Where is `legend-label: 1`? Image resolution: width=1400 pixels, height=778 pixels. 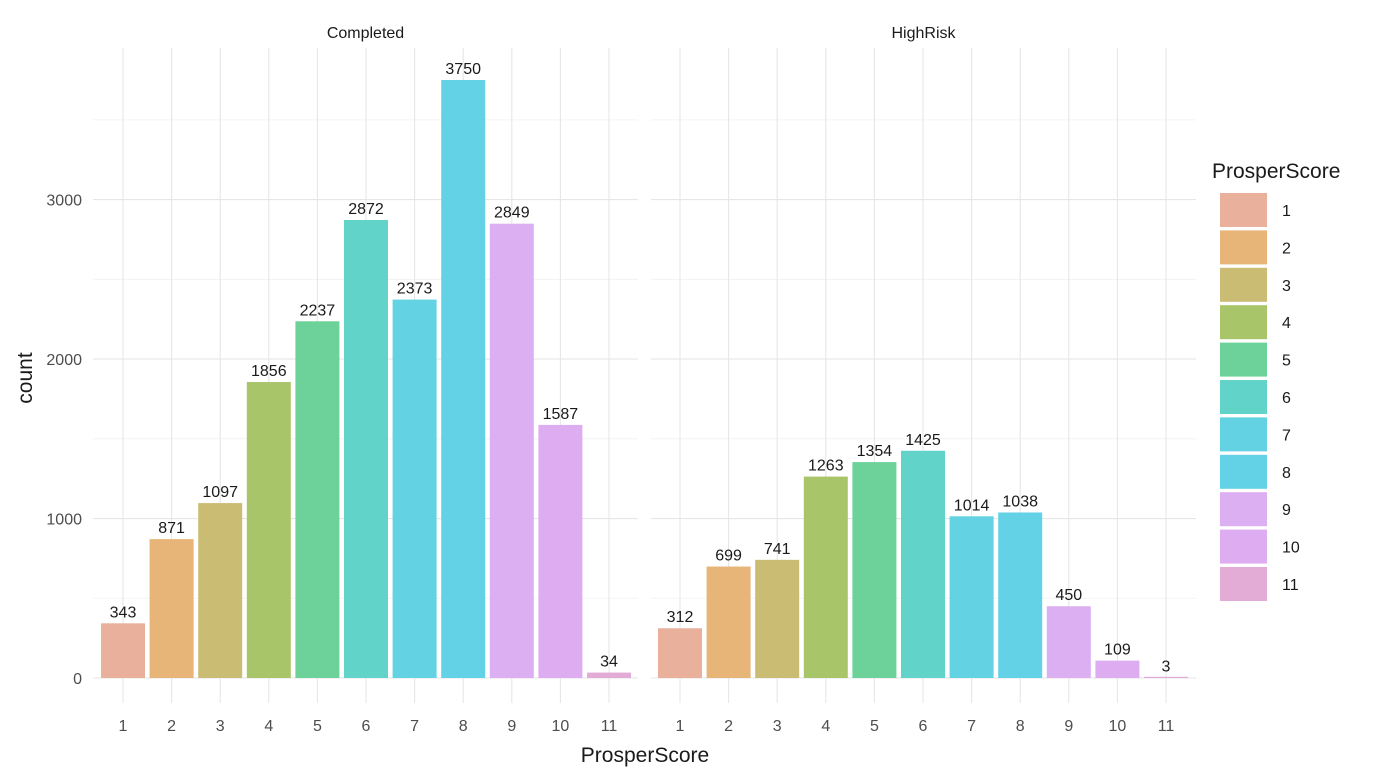 legend-label: 1 is located at coordinates (1286, 211).